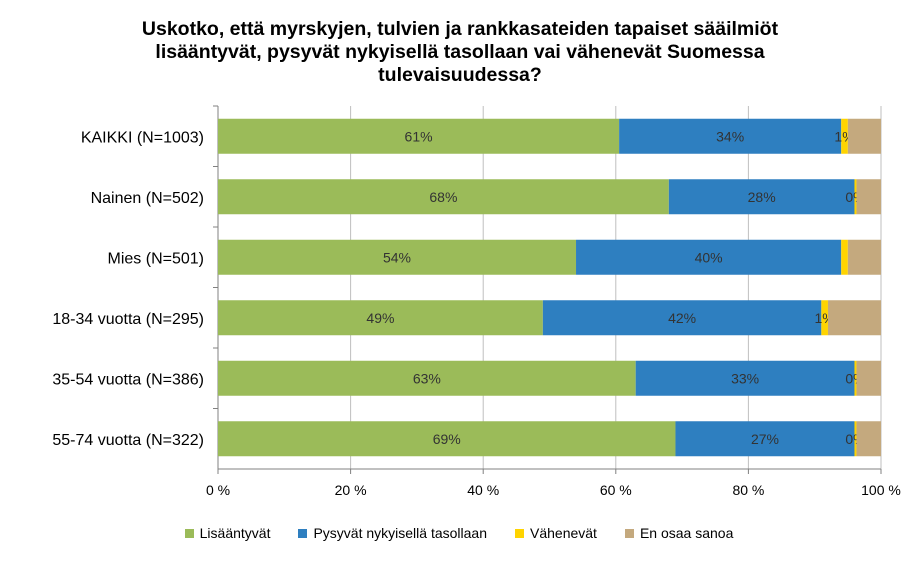 The image size is (918, 563). I want to click on data-label: 33%, so click(745, 378).